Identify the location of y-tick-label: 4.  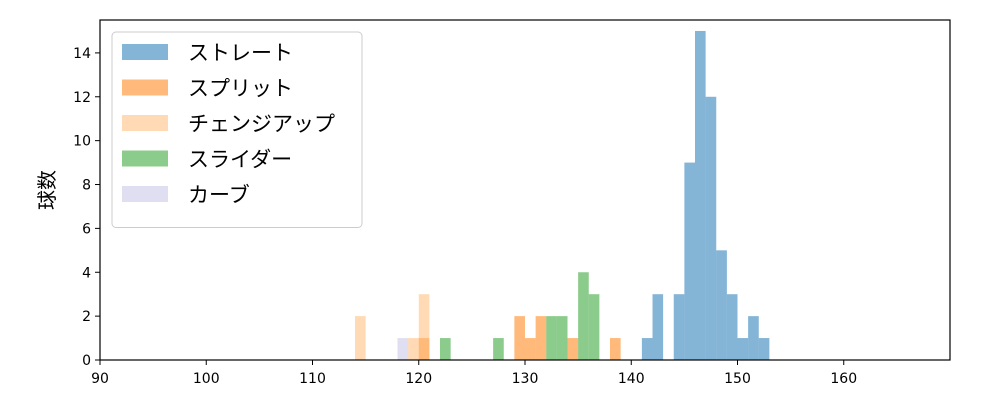
(86, 273).